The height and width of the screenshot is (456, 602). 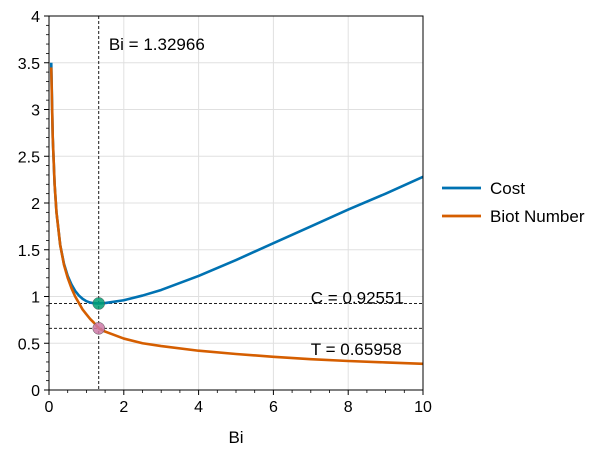 What do you see at coordinates (356, 349) in the screenshot?
I see `annotation-label: T = 0.65958` at bounding box center [356, 349].